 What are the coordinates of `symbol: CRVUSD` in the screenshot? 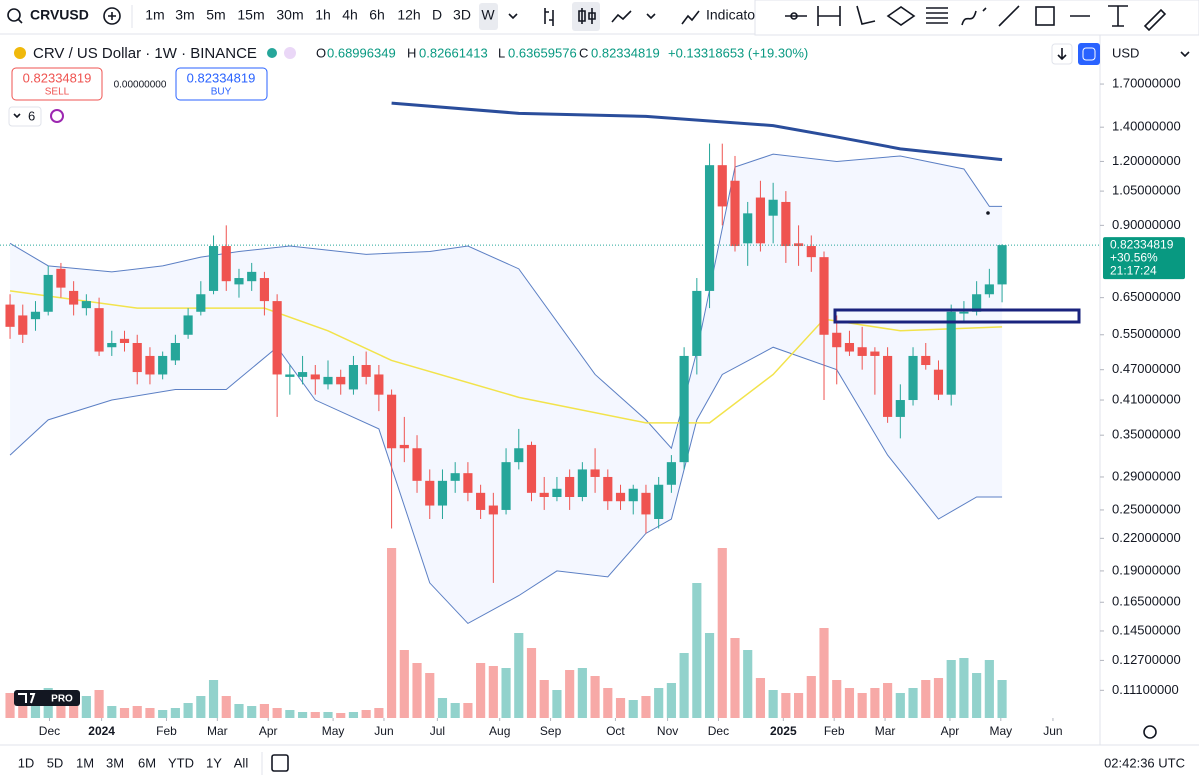 It's located at (59, 15).